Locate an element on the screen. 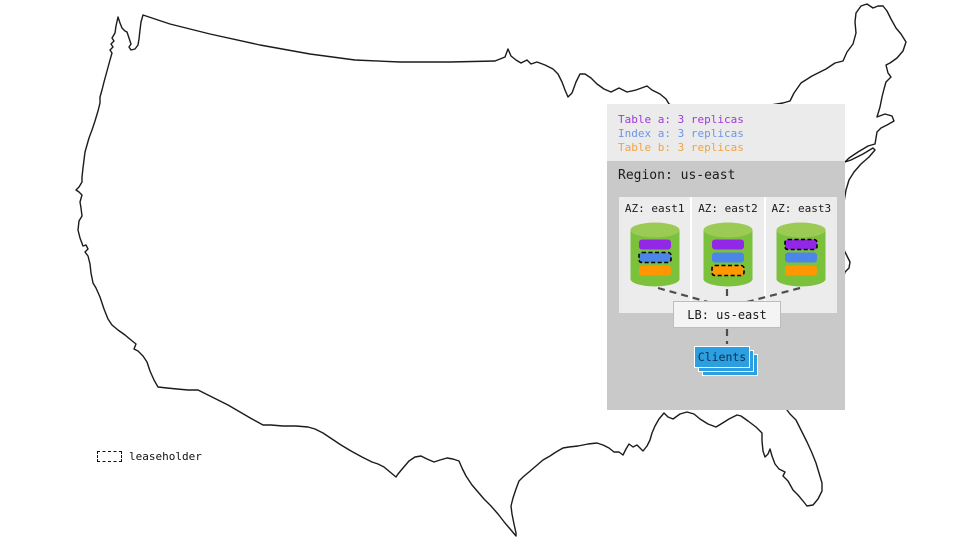 The height and width of the screenshot is (540, 960). az-east3: AZ: east3 is located at coordinates (801, 255).